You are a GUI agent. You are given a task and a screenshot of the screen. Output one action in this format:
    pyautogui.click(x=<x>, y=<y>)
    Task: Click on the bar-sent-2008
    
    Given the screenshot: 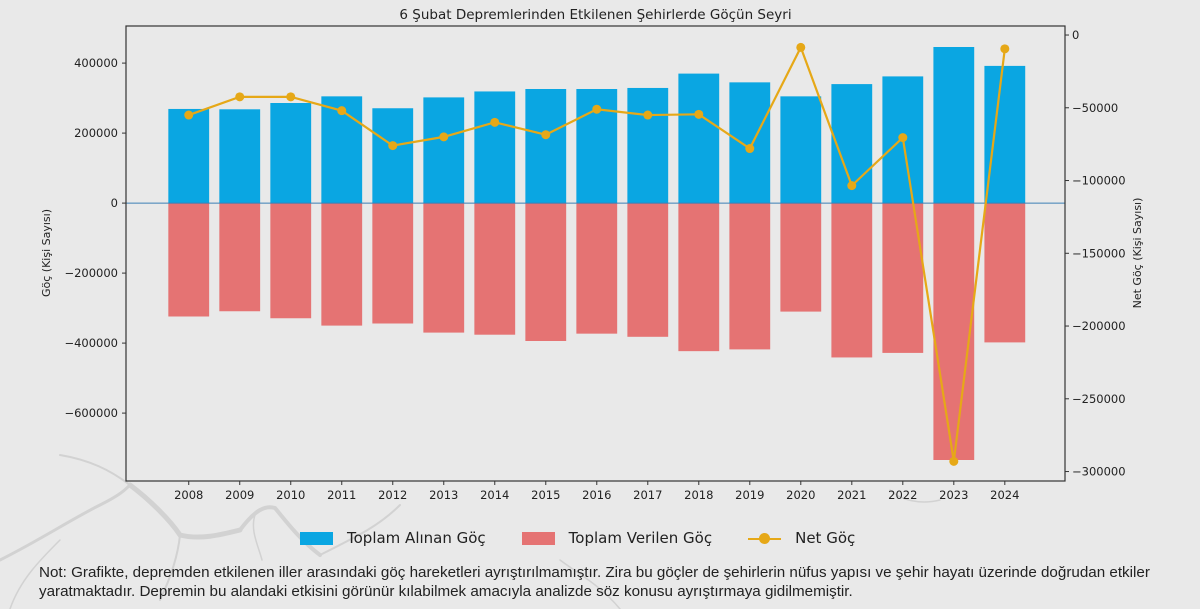 What is the action you would take?
    pyautogui.click(x=189, y=260)
    